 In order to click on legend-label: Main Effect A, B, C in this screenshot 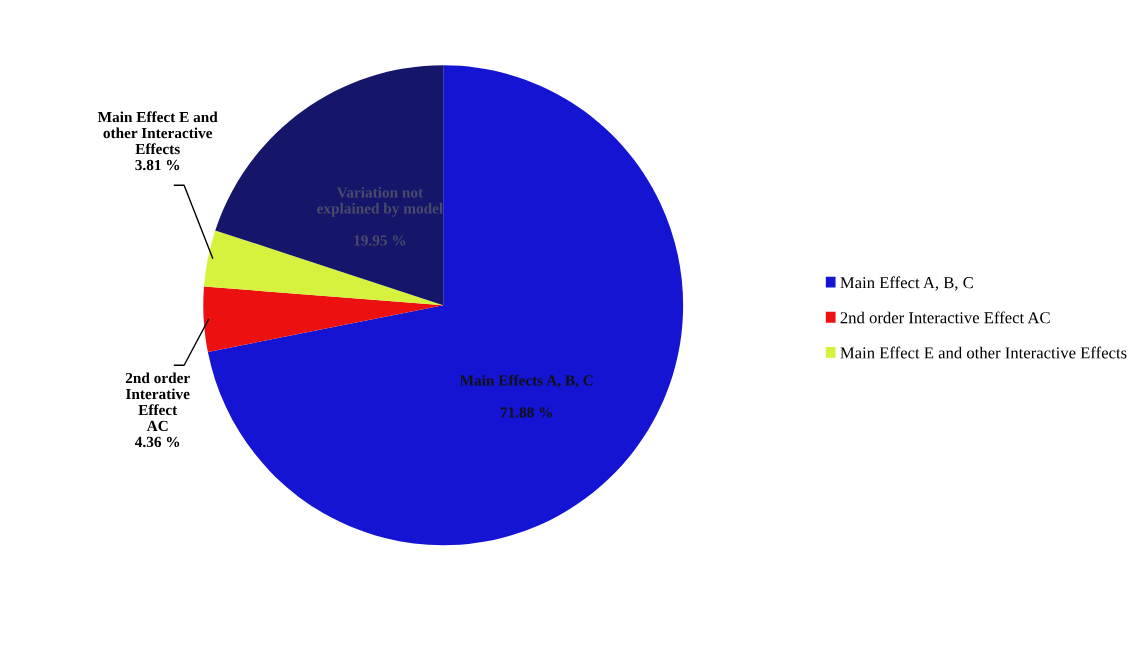, I will do `click(906, 283)`.